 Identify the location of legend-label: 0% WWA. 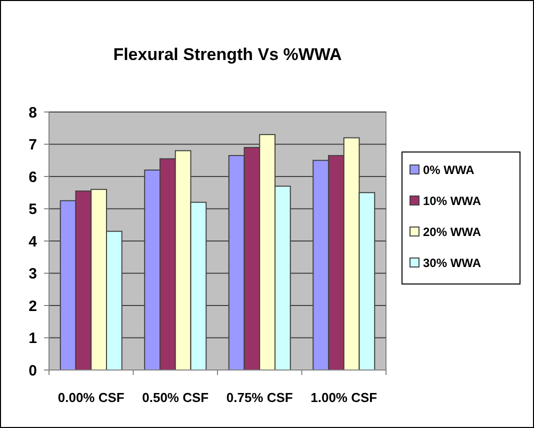
(449, 170).